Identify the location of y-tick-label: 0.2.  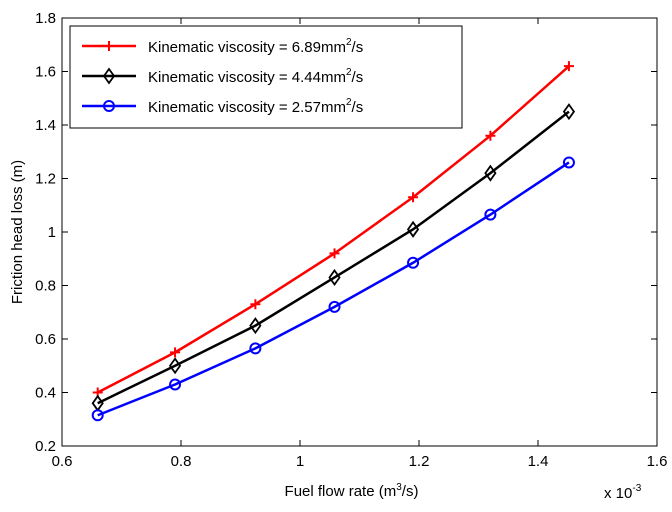
(45, 446).